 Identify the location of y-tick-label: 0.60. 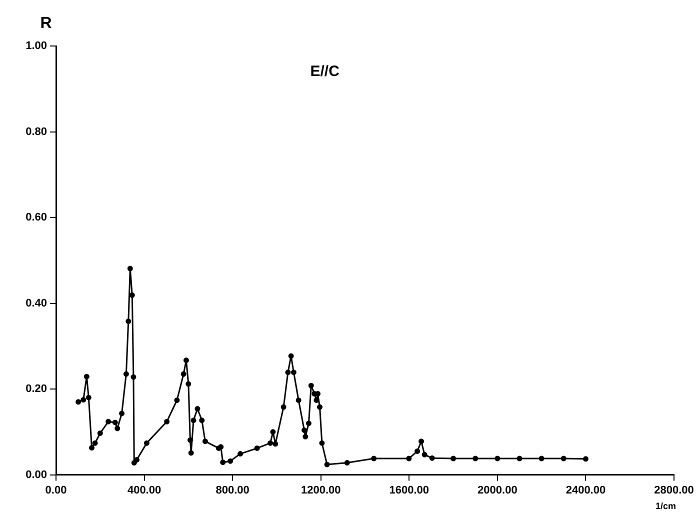
(36, 218).